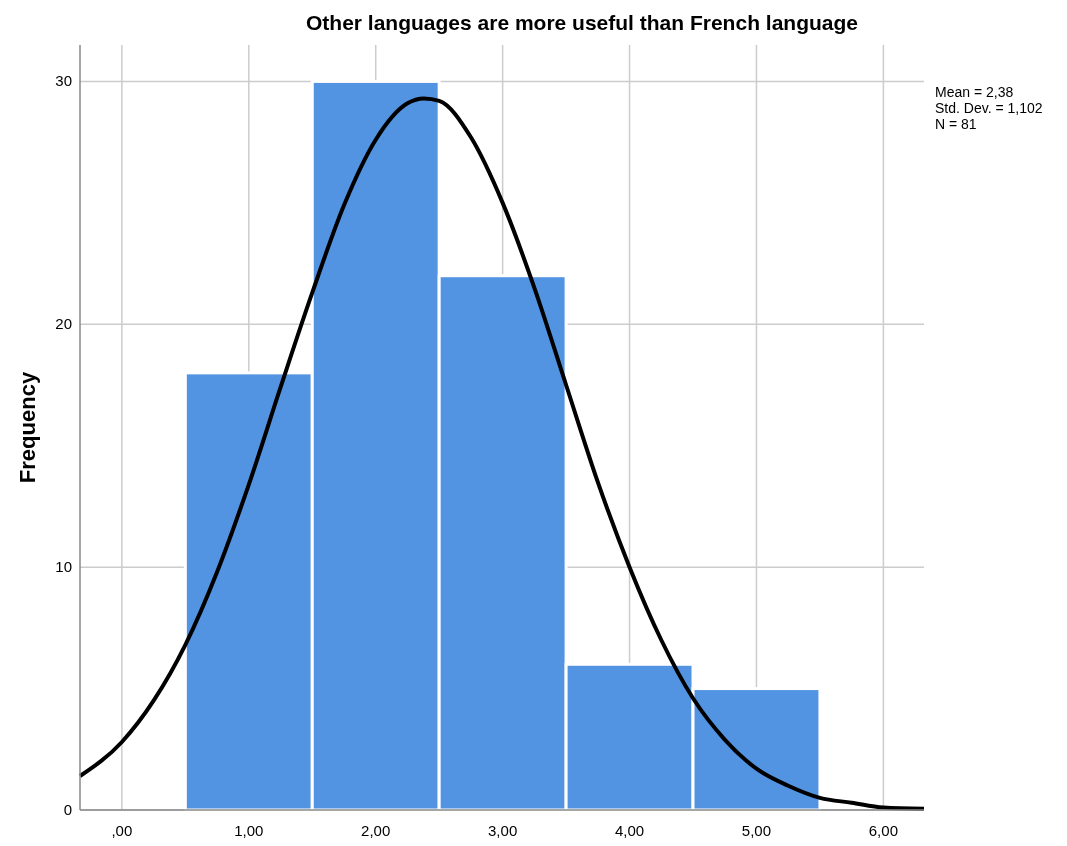 Image resolution: width=1067 pixels, height=846 pixels. I want to click on x-tick-label: 5,00, so click(756, 830).